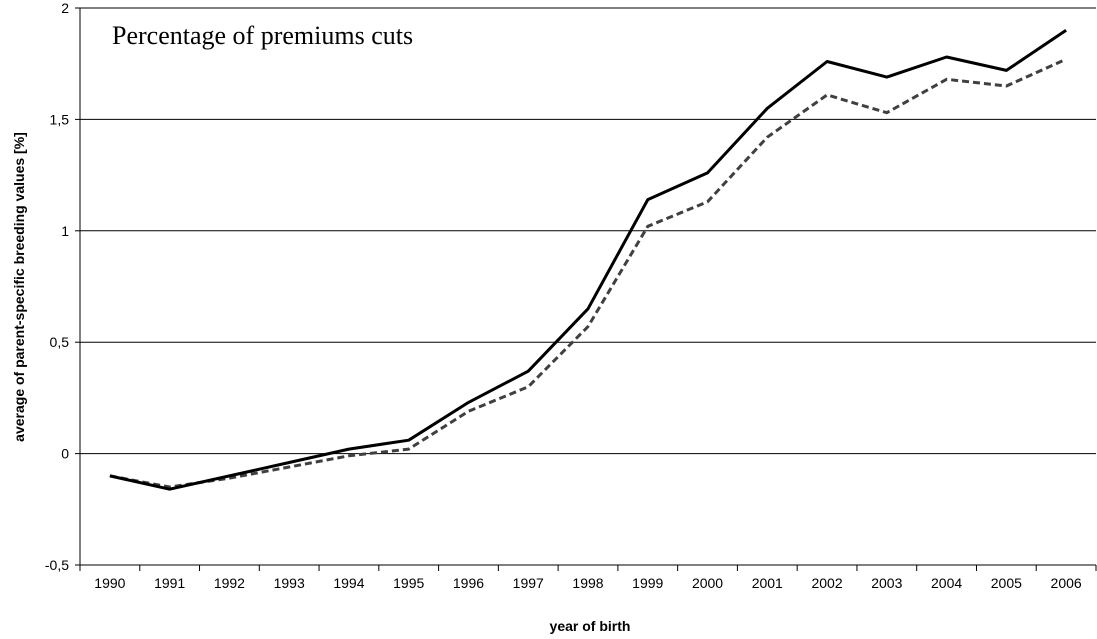  Describe the element at coordinates (109, 583) in the screenshot. I see `x-tick-label: 1990` at that location.